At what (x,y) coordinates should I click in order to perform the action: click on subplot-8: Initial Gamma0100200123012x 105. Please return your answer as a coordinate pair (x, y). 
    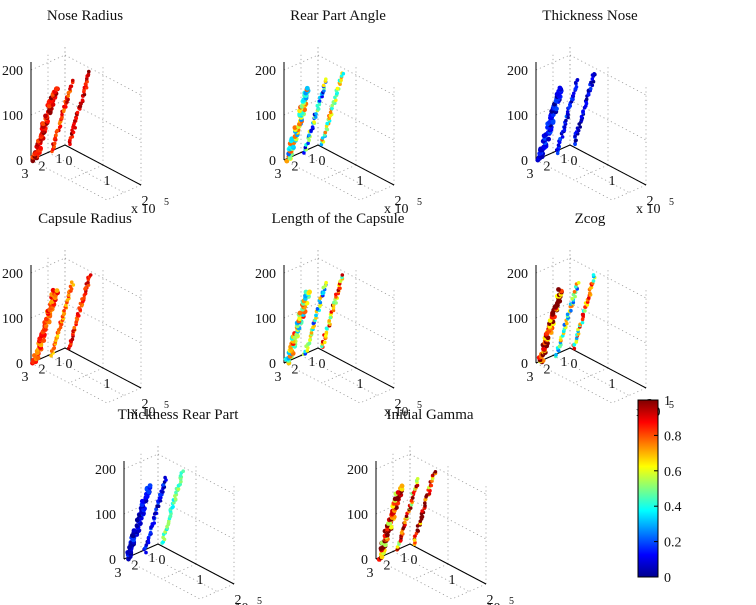
    Looking at the image, I should click on (430, 506).